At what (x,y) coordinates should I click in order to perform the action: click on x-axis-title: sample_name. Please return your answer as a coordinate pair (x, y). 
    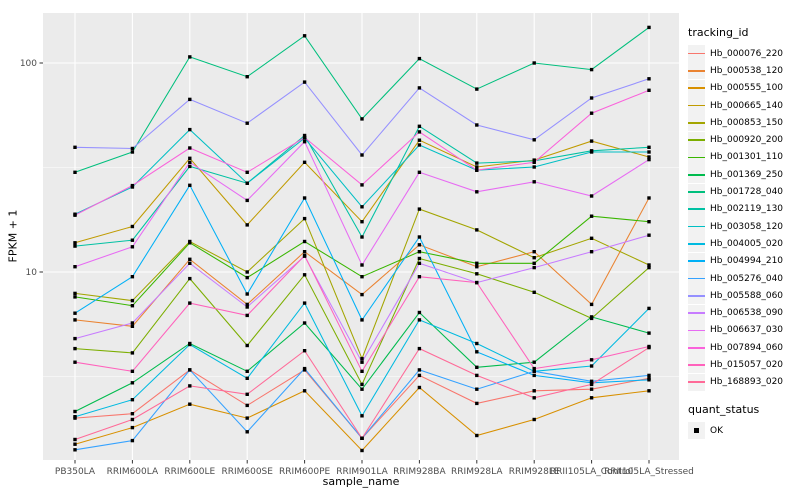
    Looking at the image, I should click on (361, 481).